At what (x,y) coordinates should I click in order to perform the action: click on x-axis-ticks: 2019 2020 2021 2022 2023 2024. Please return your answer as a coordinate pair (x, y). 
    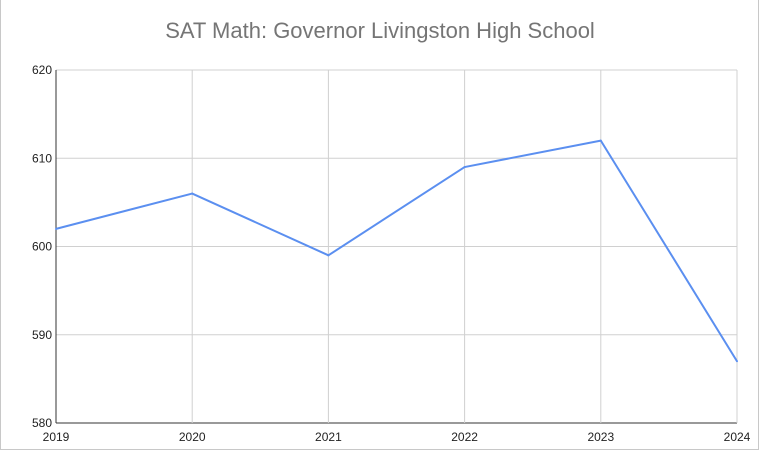
    Looking at the image, I should click on (397, 437).